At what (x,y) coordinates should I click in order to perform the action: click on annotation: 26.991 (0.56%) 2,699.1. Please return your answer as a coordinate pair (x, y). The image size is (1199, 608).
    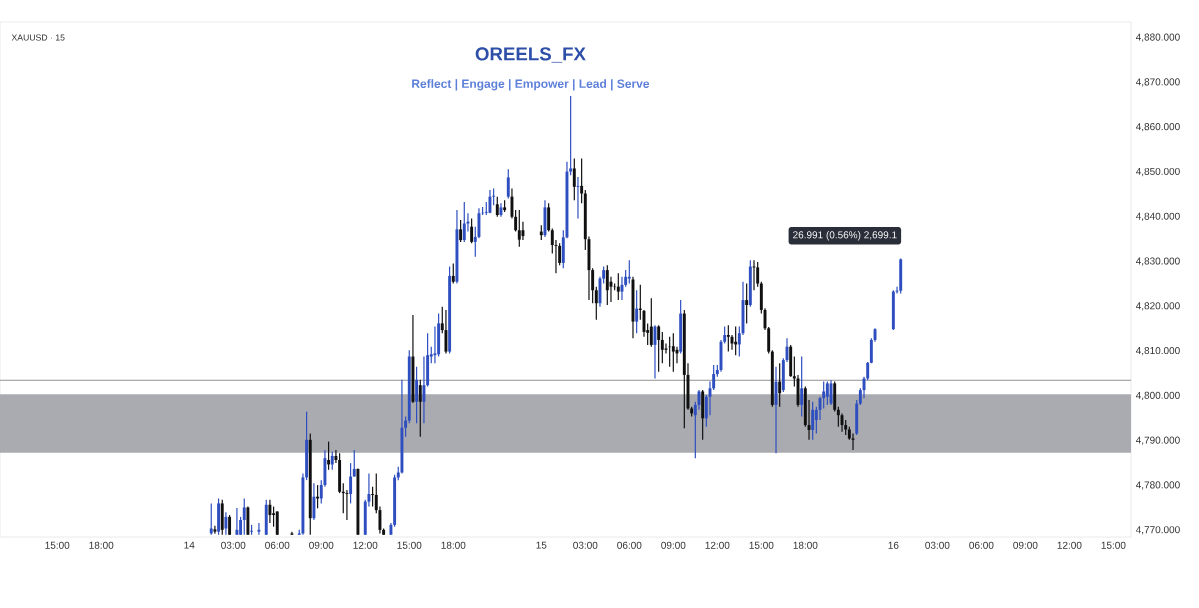
    Looking at the image, I should click on (845, 236).